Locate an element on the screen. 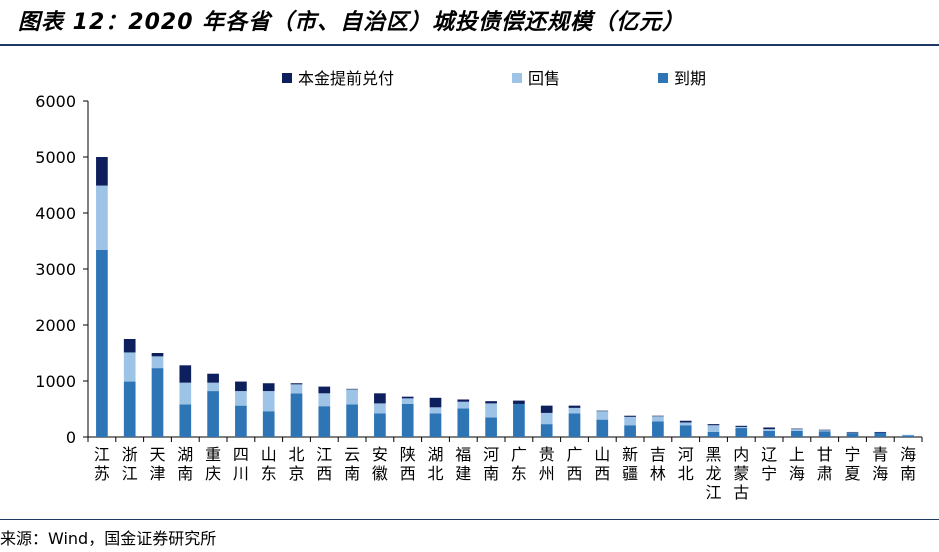  x-tick-label: 疆 is located at coordinates (630, 473).